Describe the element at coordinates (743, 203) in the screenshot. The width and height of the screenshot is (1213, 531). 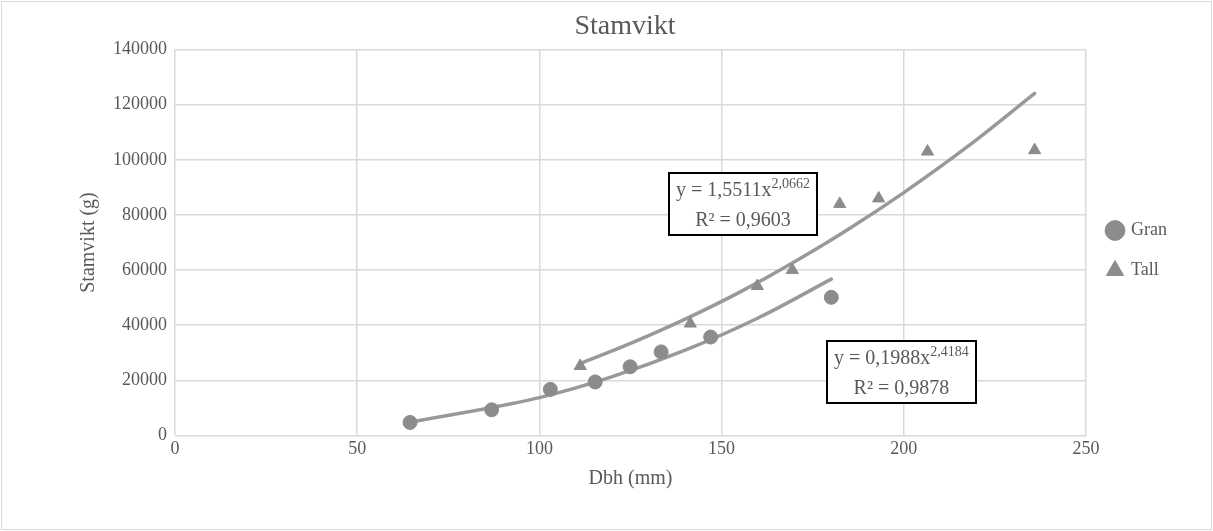
I see `annotation: y = 1,5511x$^{2,0662}$ R² = 0,9603` at that location.